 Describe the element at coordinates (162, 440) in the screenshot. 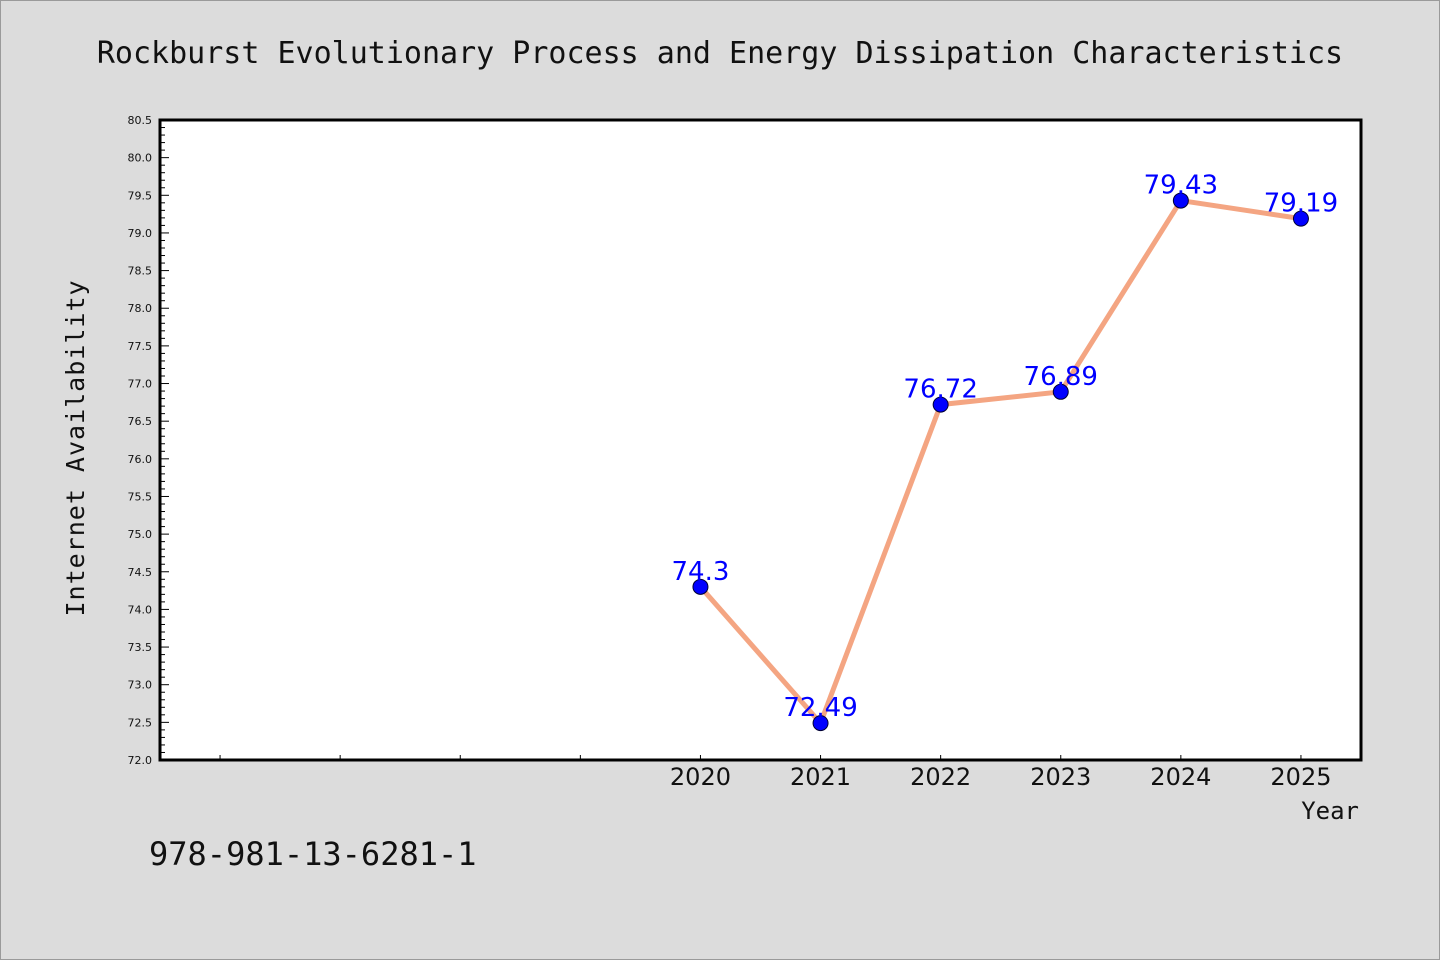

I see `y-minor-ticks` at that location.